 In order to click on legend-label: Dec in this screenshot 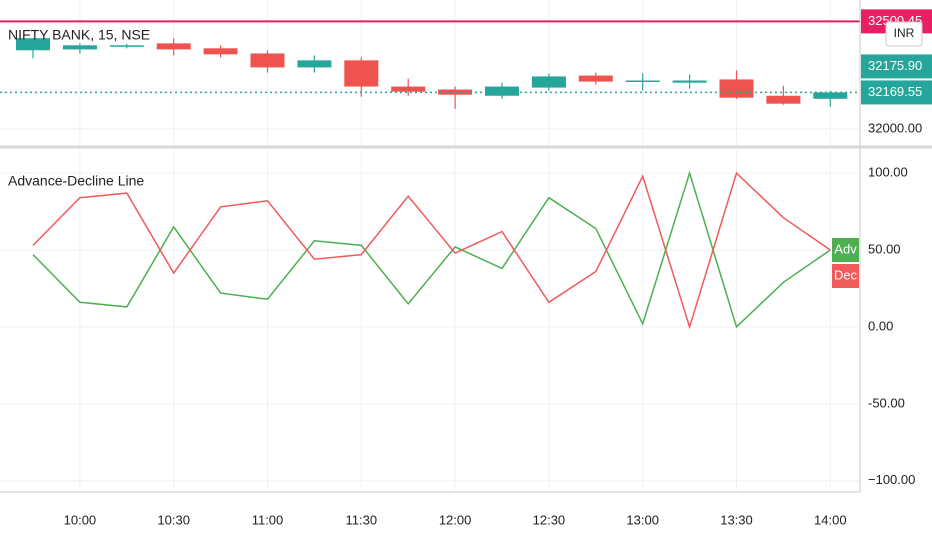, I will do `click(846, 274)`.